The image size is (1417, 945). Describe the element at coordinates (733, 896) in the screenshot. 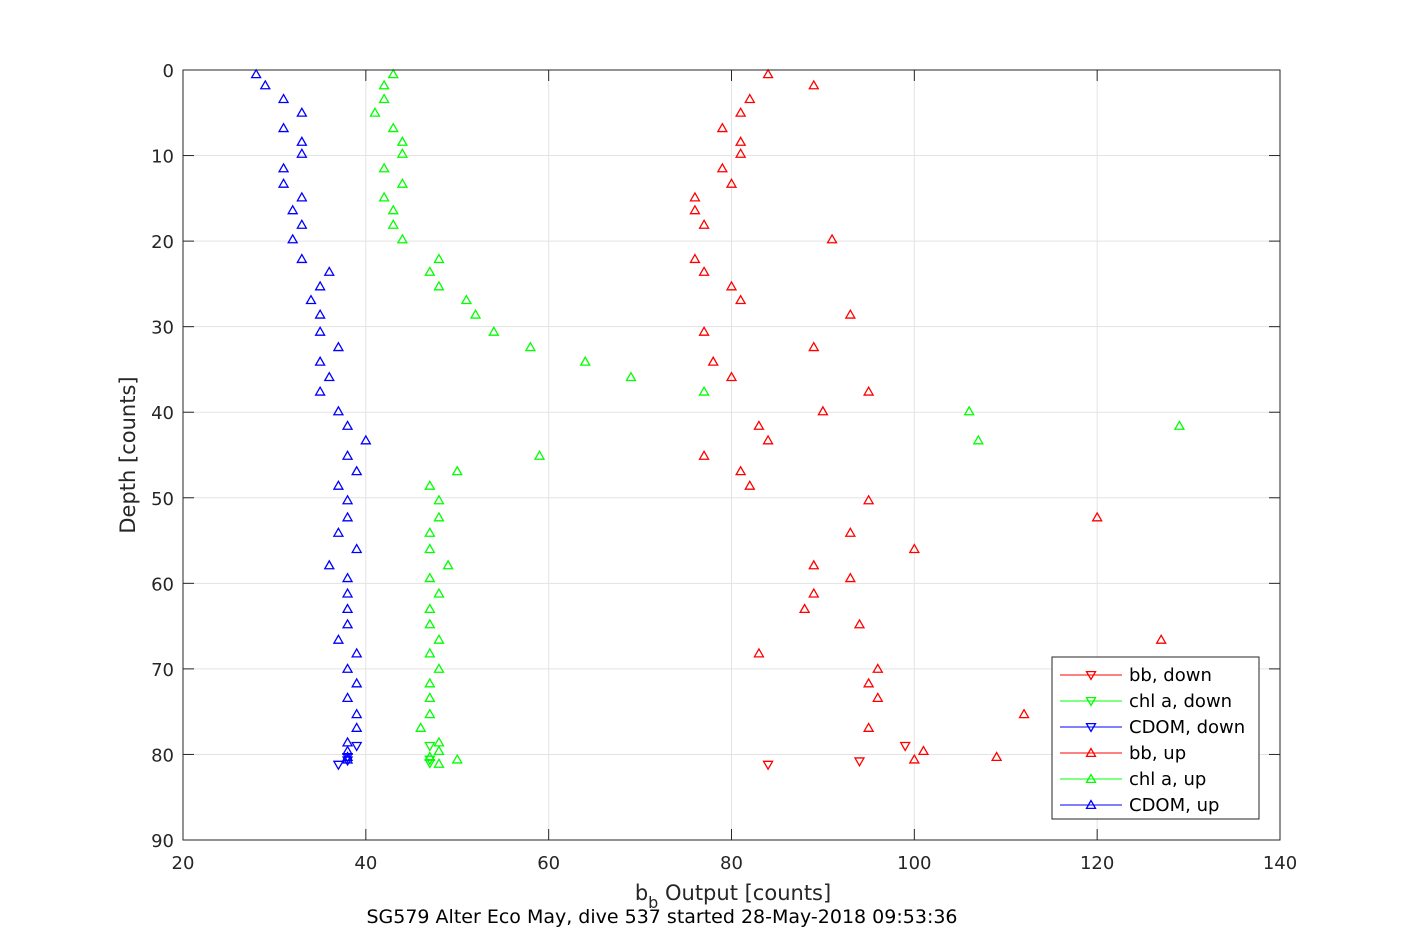

I see `x-axis-title: bb Output [counts]` at that location.